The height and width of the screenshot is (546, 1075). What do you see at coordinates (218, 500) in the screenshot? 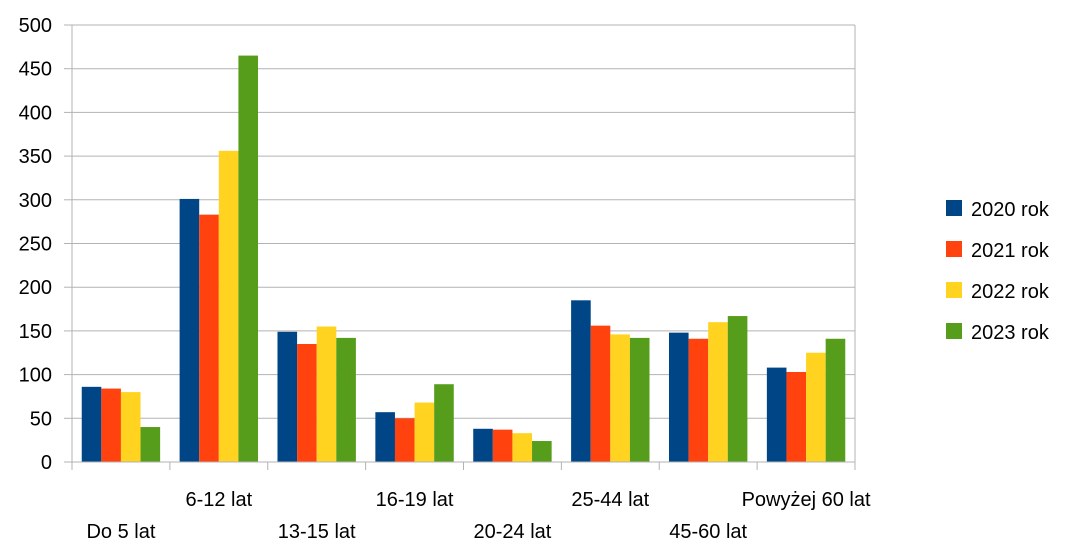
I see `x-tick-label: 6-12 lat` at bounding box center [218, 500].